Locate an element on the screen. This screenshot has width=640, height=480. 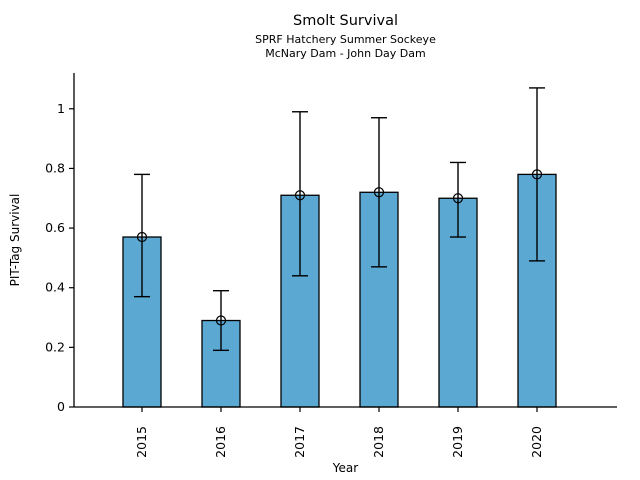
errorbar-2016 is located at coordinates (221, 320).